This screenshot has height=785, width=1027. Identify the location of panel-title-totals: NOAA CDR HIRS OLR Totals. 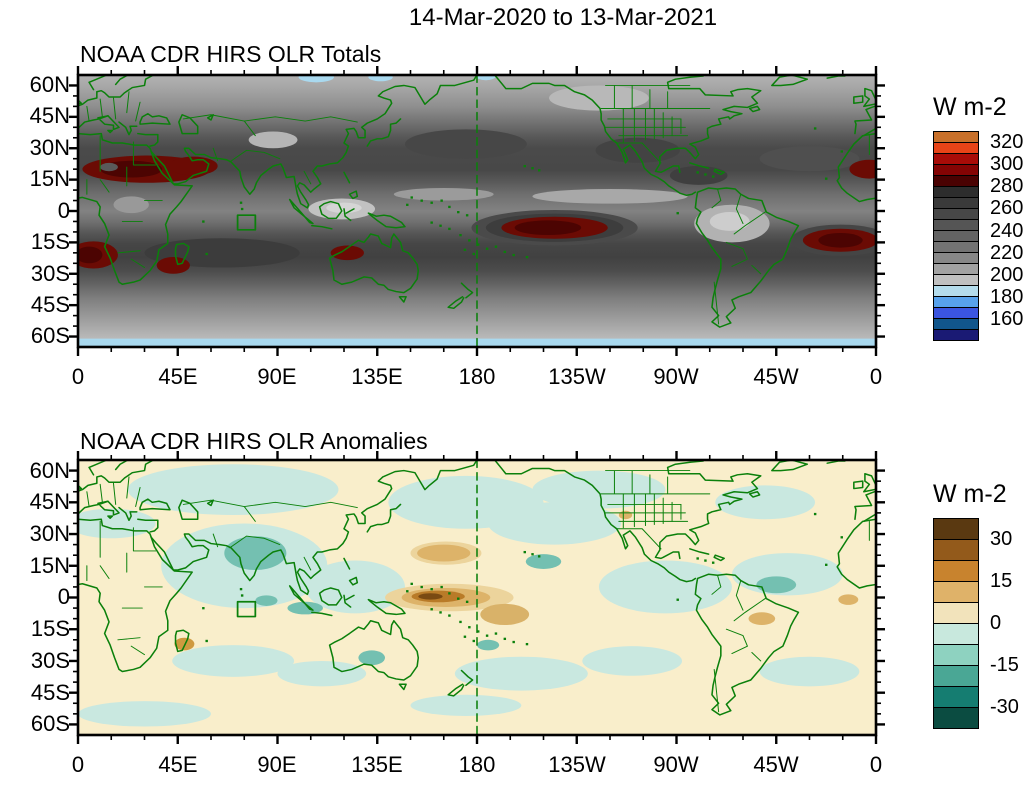
(231, 54).